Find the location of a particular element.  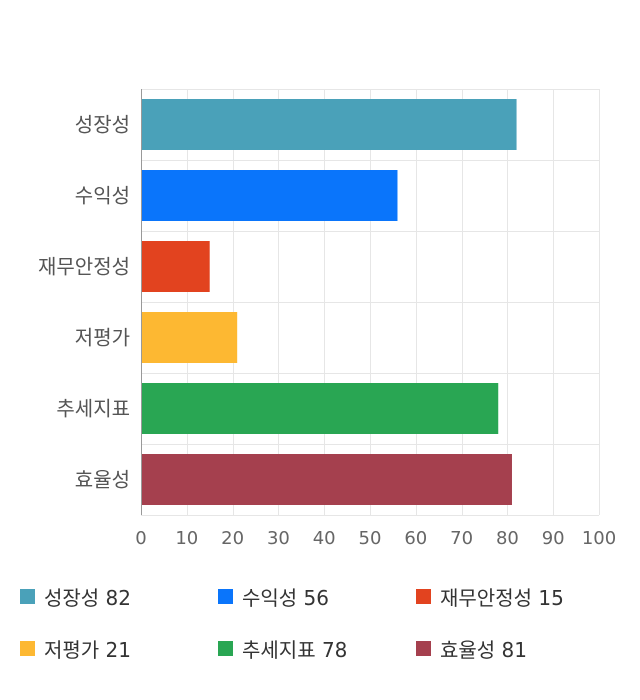

legend-label: 재무안정성 15 is located at coordinates (502, 597).